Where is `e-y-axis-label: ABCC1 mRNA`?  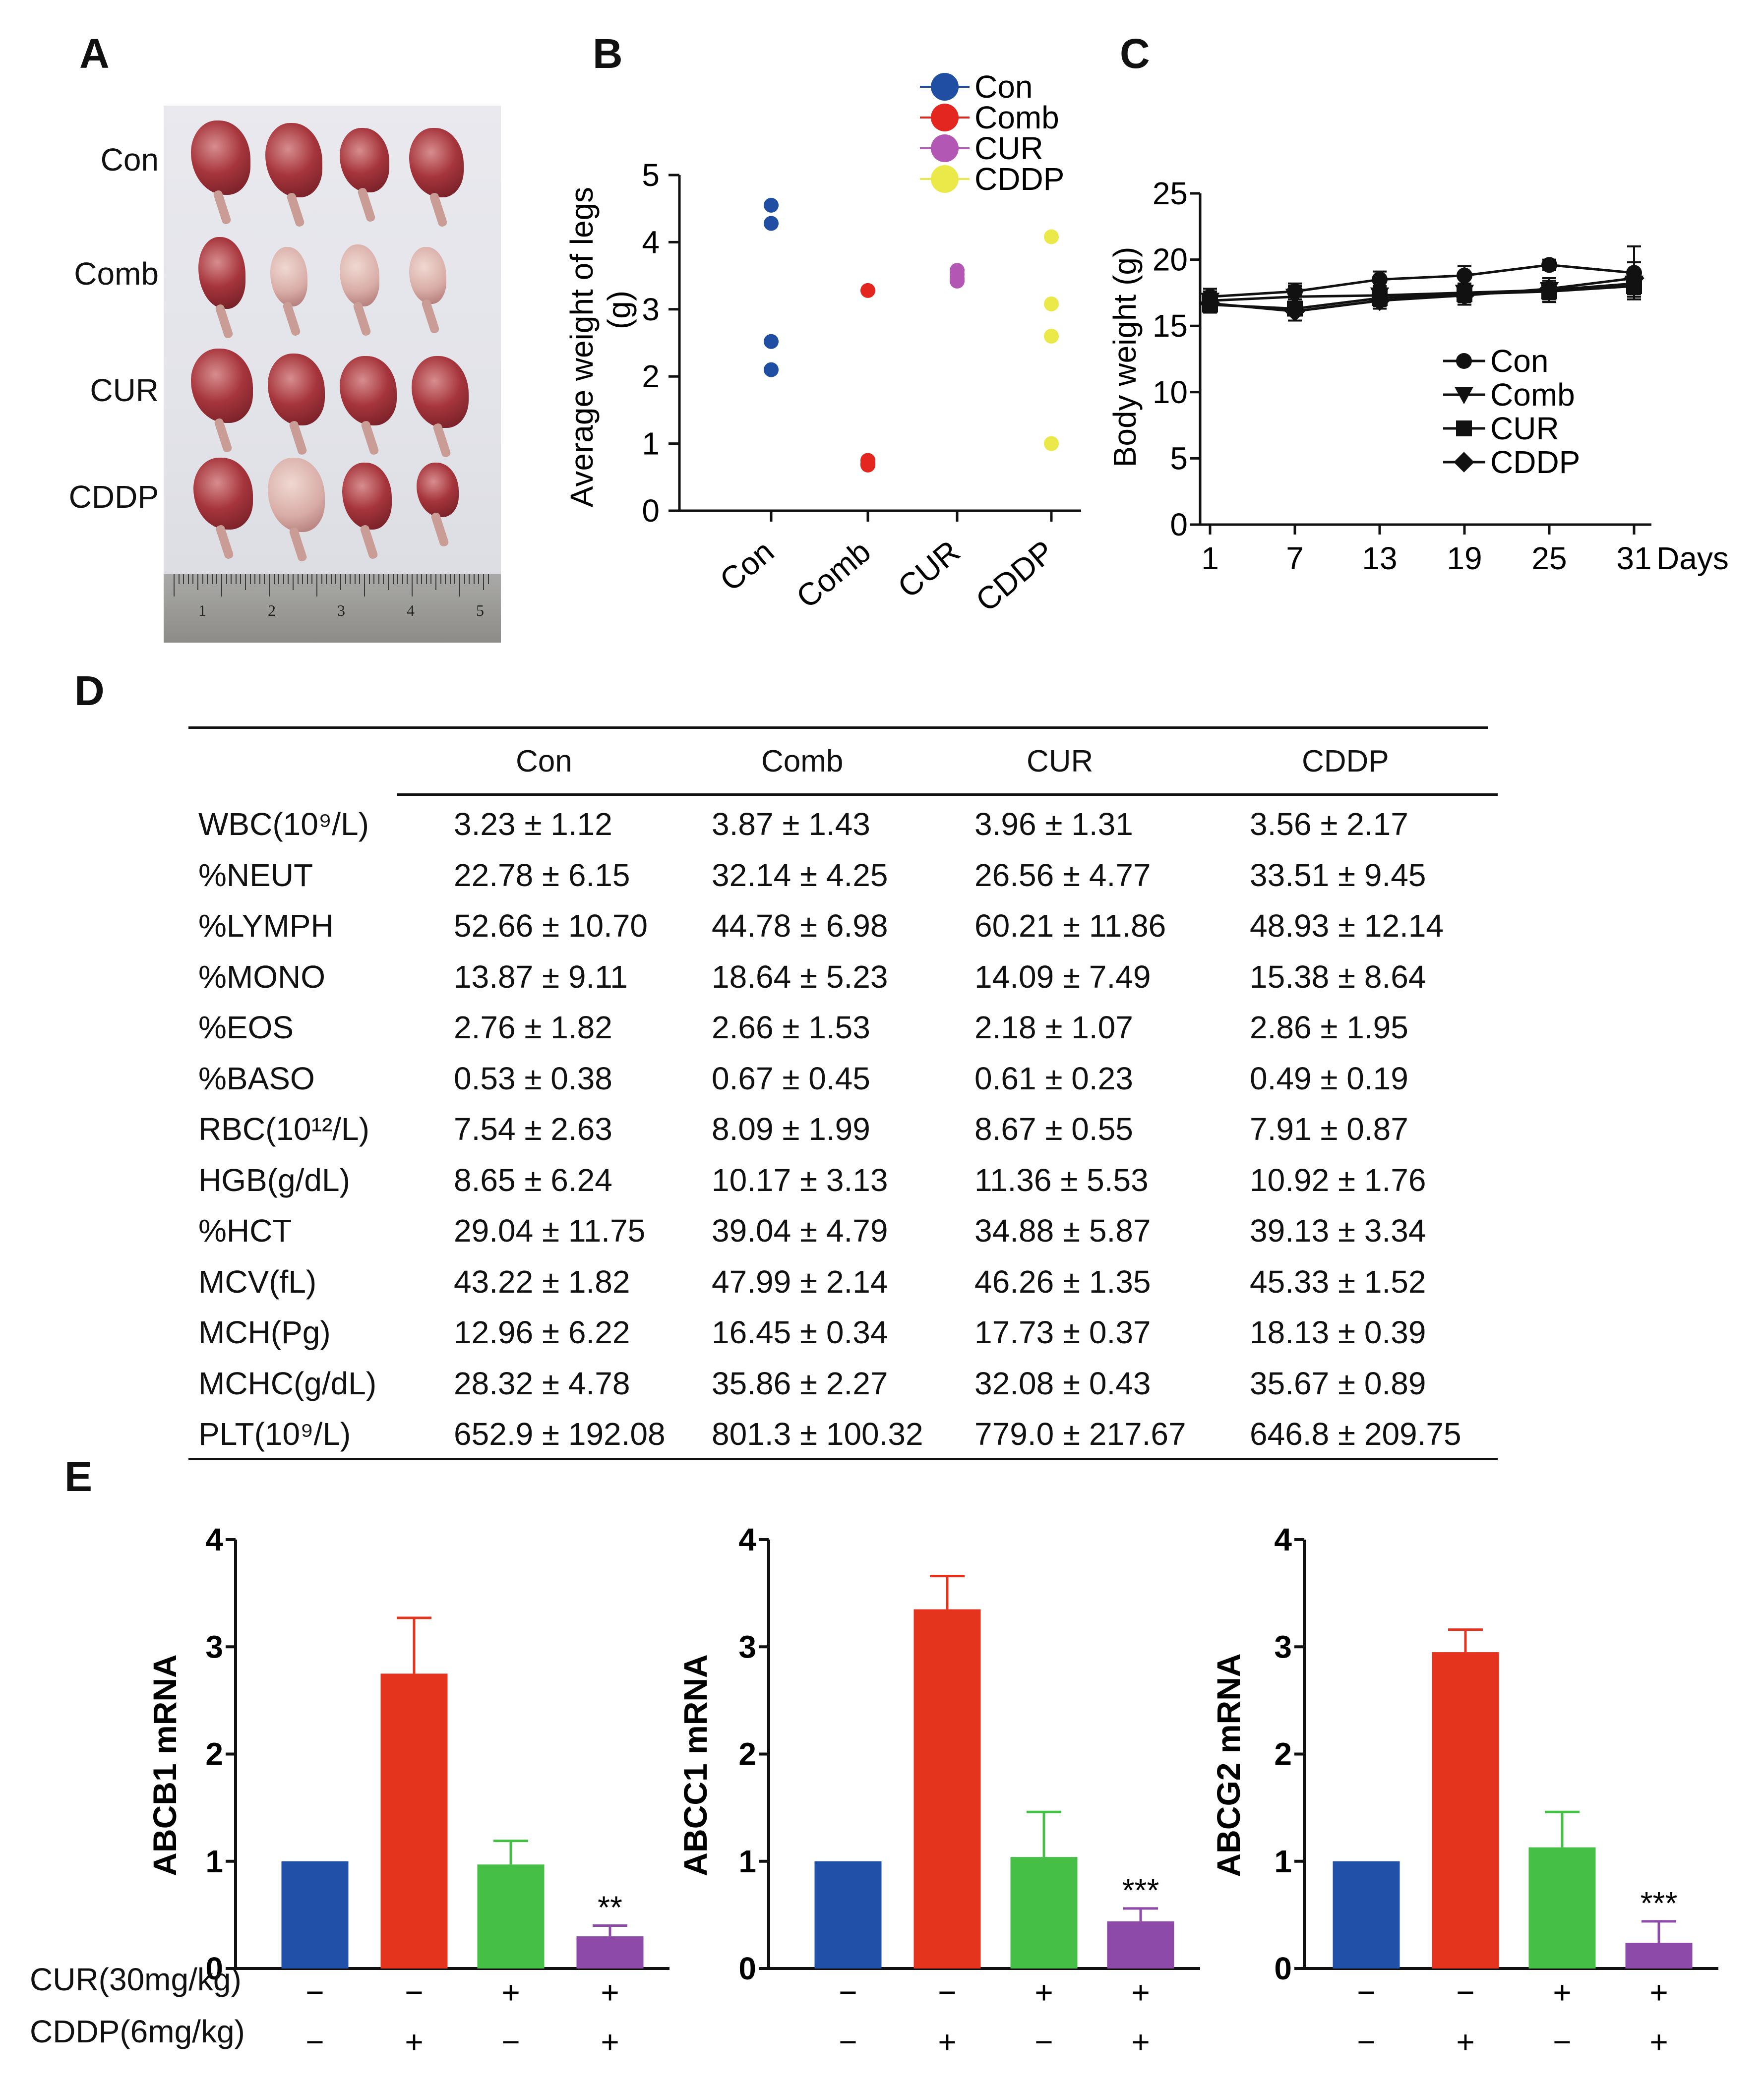
e-y-axis-label: ABCC1 mRNA is located at coordinates (695, 1765).